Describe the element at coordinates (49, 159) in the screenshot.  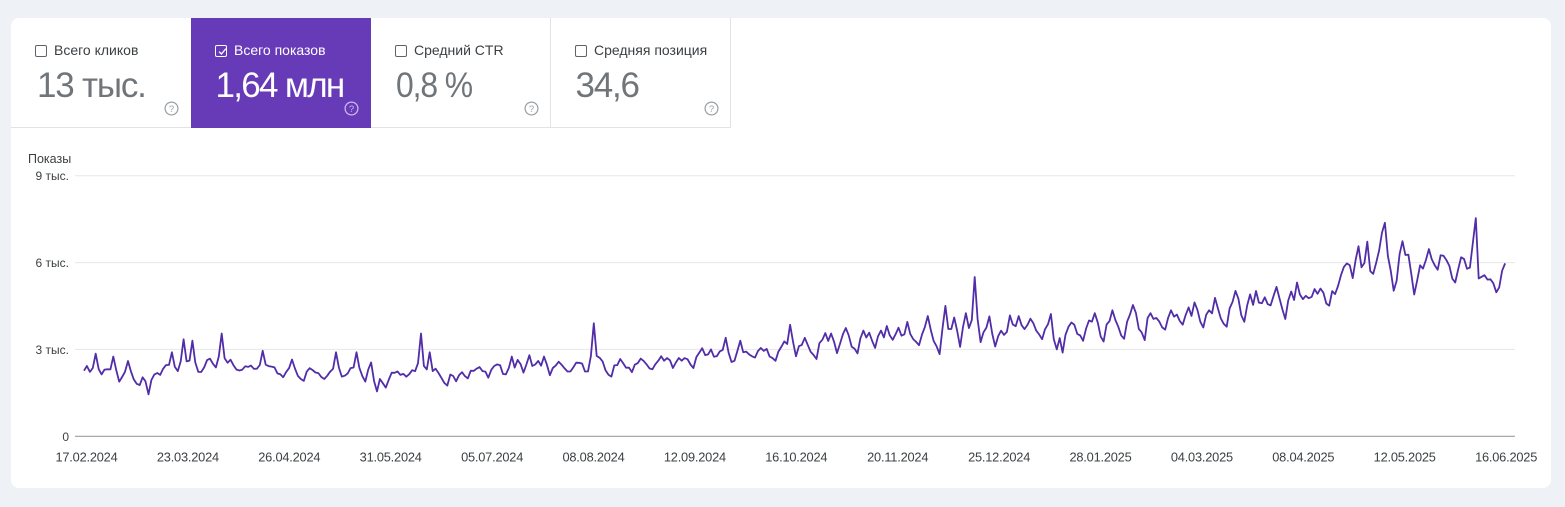
I see `svg-text: Показы` at that location.